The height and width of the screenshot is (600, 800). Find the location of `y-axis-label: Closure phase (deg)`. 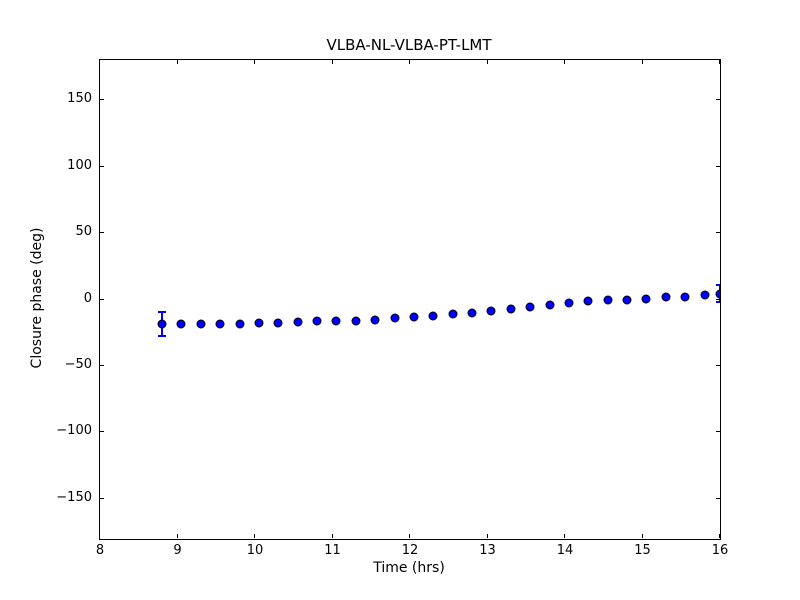

y-axis-label: Closure phase (deg) is located at coordinates (37, 298).